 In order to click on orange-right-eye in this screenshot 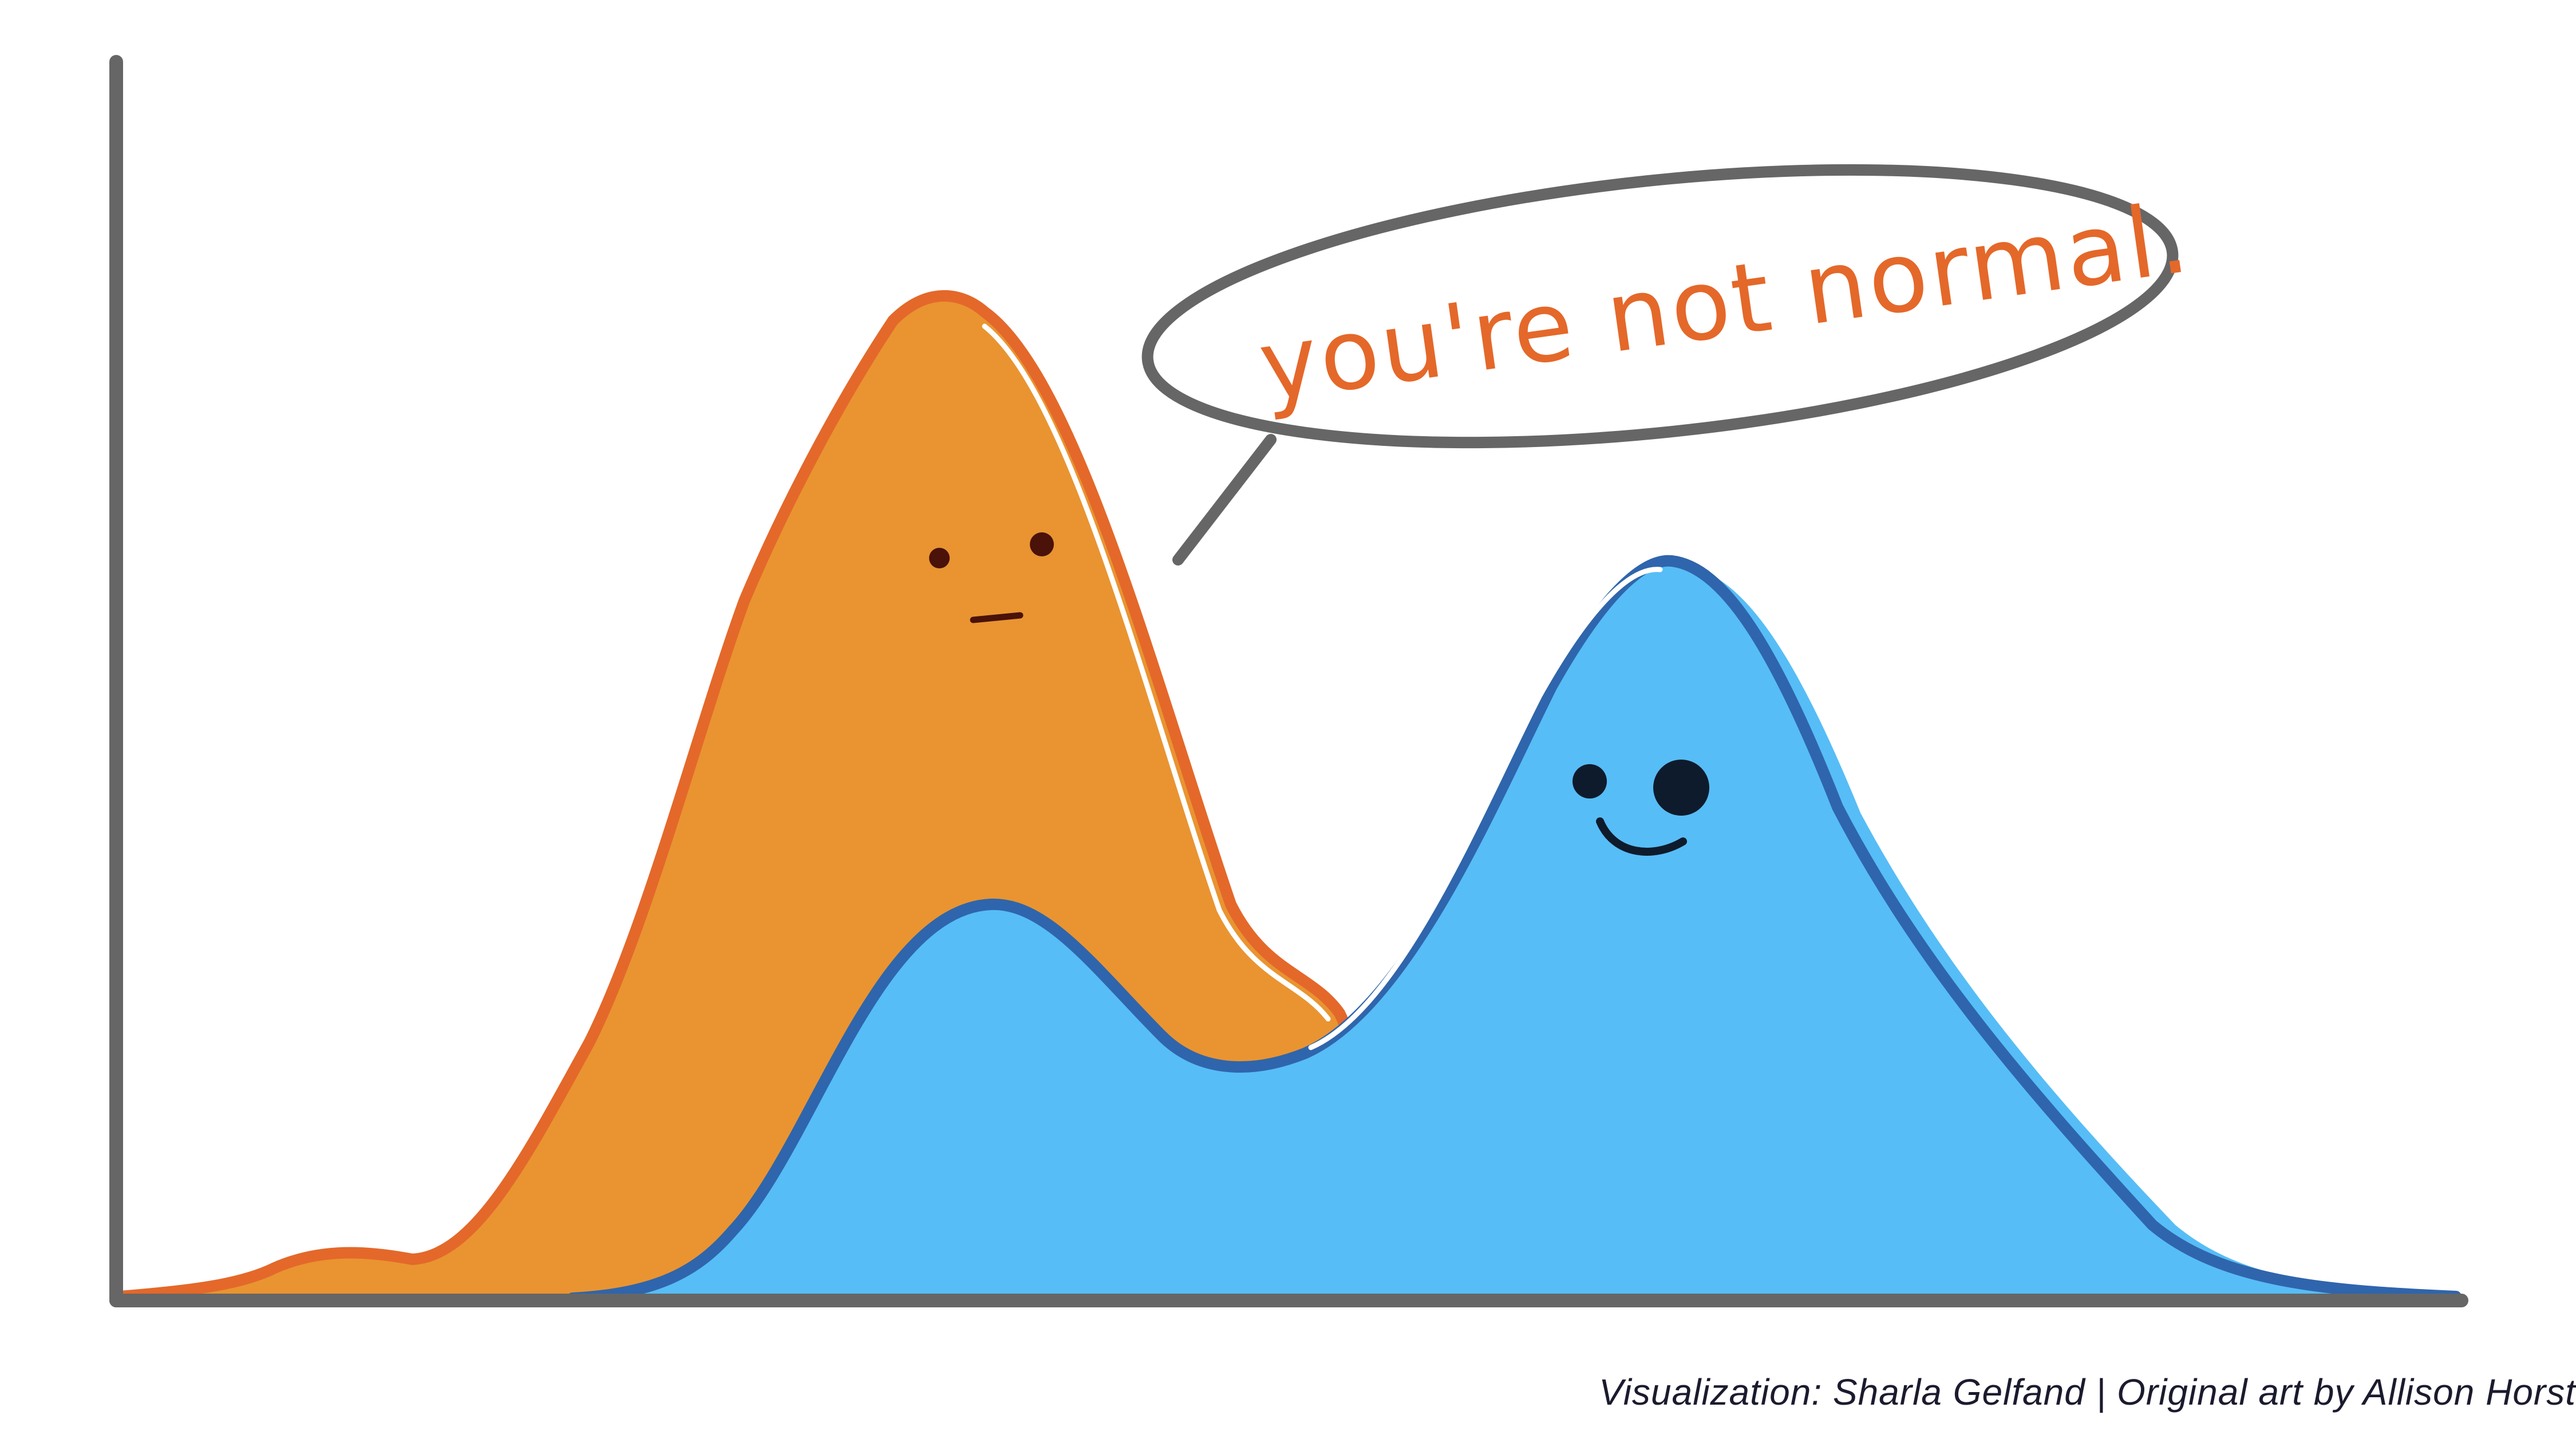, I will do `click(1042, 544)`.